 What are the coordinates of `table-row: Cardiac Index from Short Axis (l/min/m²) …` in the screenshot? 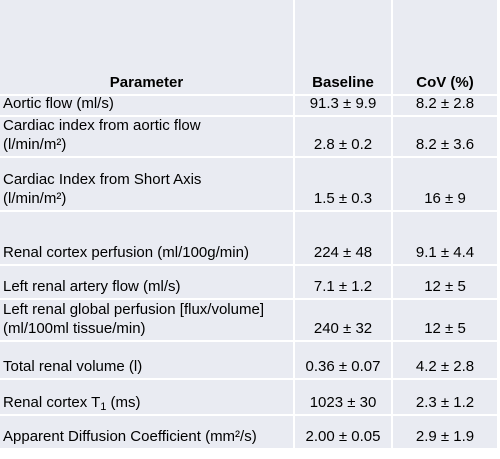 It's located at (250, 185).